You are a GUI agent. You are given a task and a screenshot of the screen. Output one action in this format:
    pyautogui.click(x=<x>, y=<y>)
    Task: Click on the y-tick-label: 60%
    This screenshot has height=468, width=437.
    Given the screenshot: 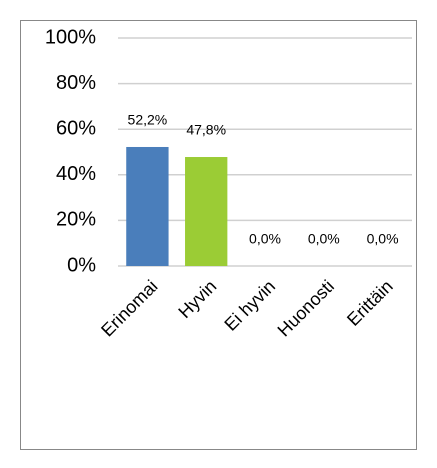 What is the action you would take?
    pyautogui.click(x=76, y=128)
    